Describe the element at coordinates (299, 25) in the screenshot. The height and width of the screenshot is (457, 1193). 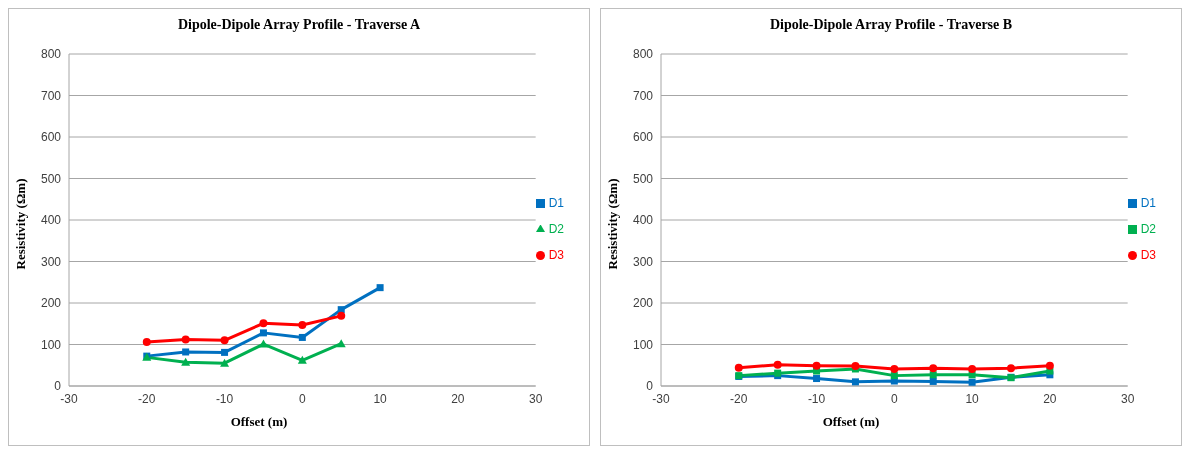
I see `chart-title: Dipole-Dipole Array Profile - Traverse A` at that location.